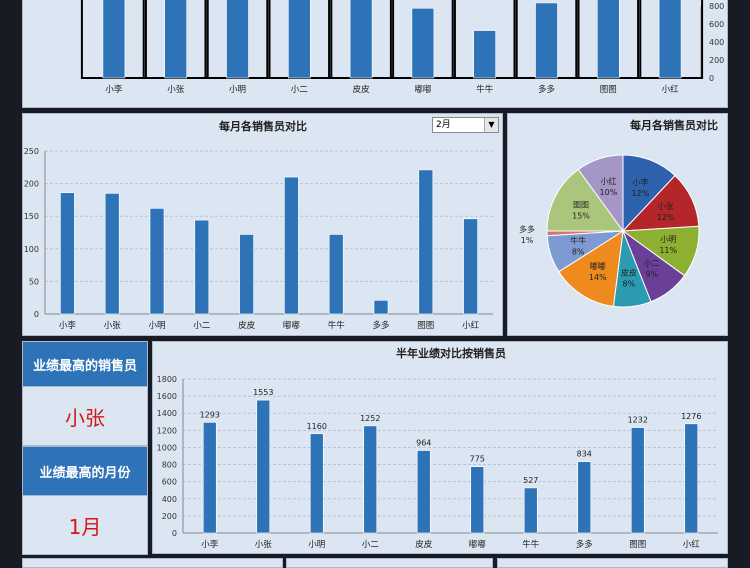 The width and height of the screenshot is (750, 568). What do you see at coordinates (581, 205) in the screenshot?
I see `pie-label-name: 图图` at bounding box center [581, 205].